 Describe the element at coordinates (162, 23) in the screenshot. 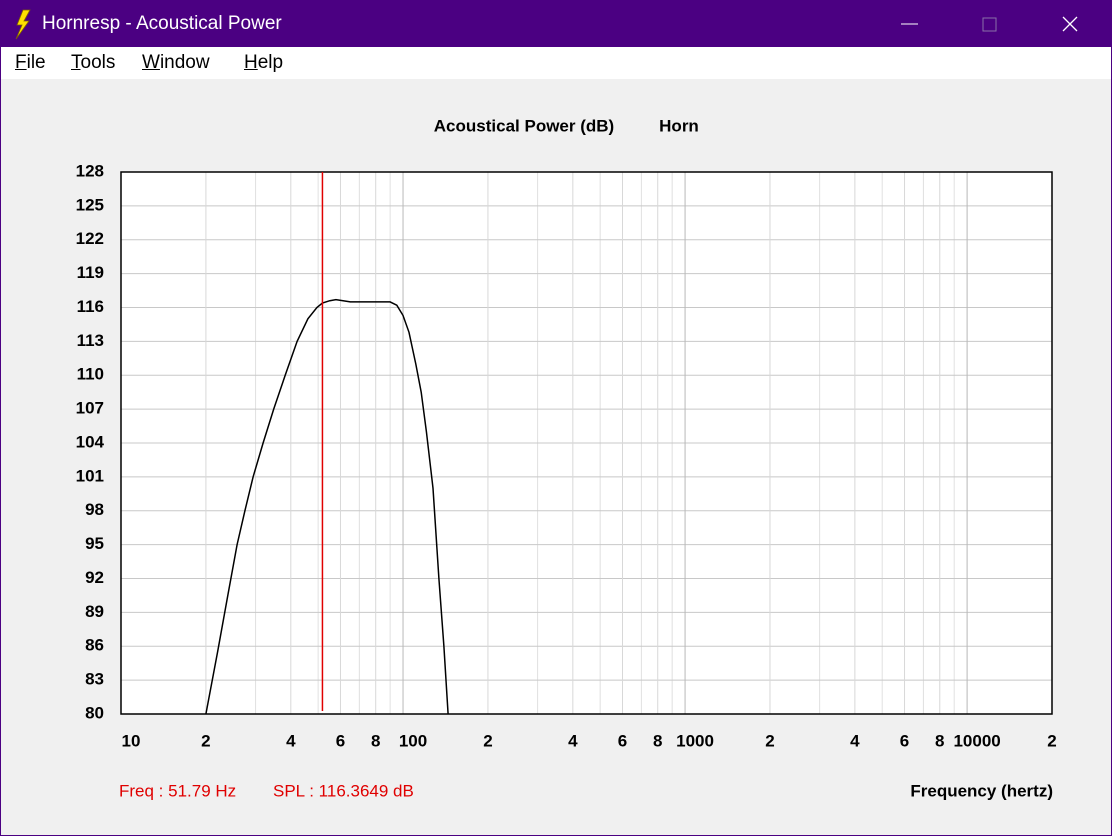

I see `window-title: Hornresp - Acoustical Power` at that location.